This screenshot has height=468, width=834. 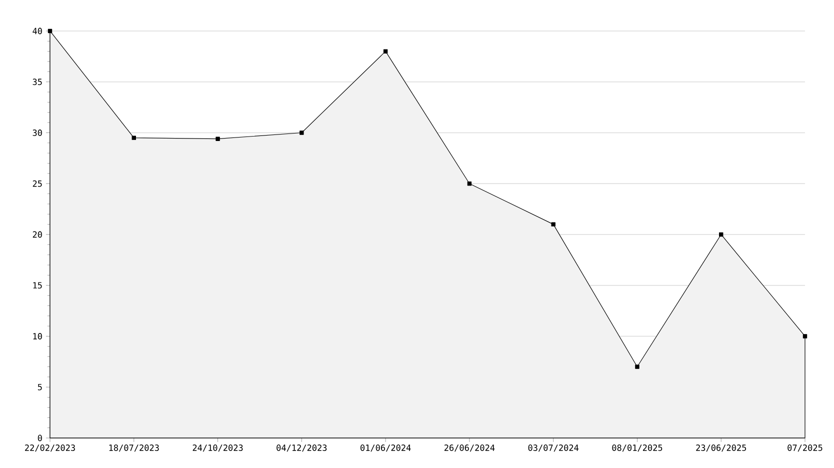 I want to click on x-tick-label: 07/2025, so click(x=805, y=448).